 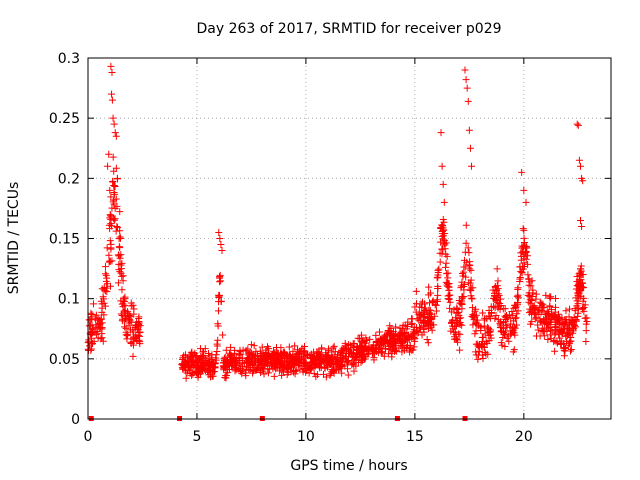 I want to click on x-tick-label: 15, so click(x=415, y=437).